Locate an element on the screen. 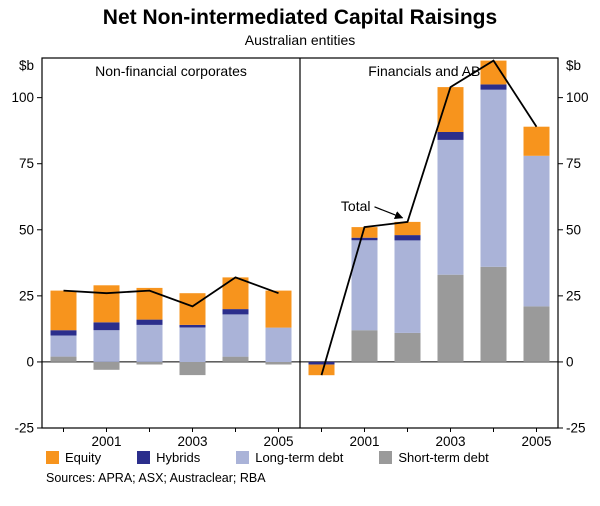 The height and width of the screenshot is (506, 600). legend-swatch-hybrids is located at coordinates (144, 457).